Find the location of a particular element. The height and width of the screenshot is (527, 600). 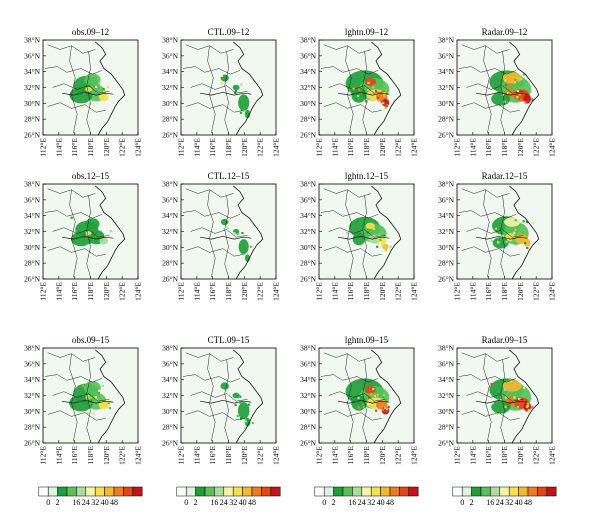

panel-title: lghtn.09–15 is located at coordinates (367, 340).